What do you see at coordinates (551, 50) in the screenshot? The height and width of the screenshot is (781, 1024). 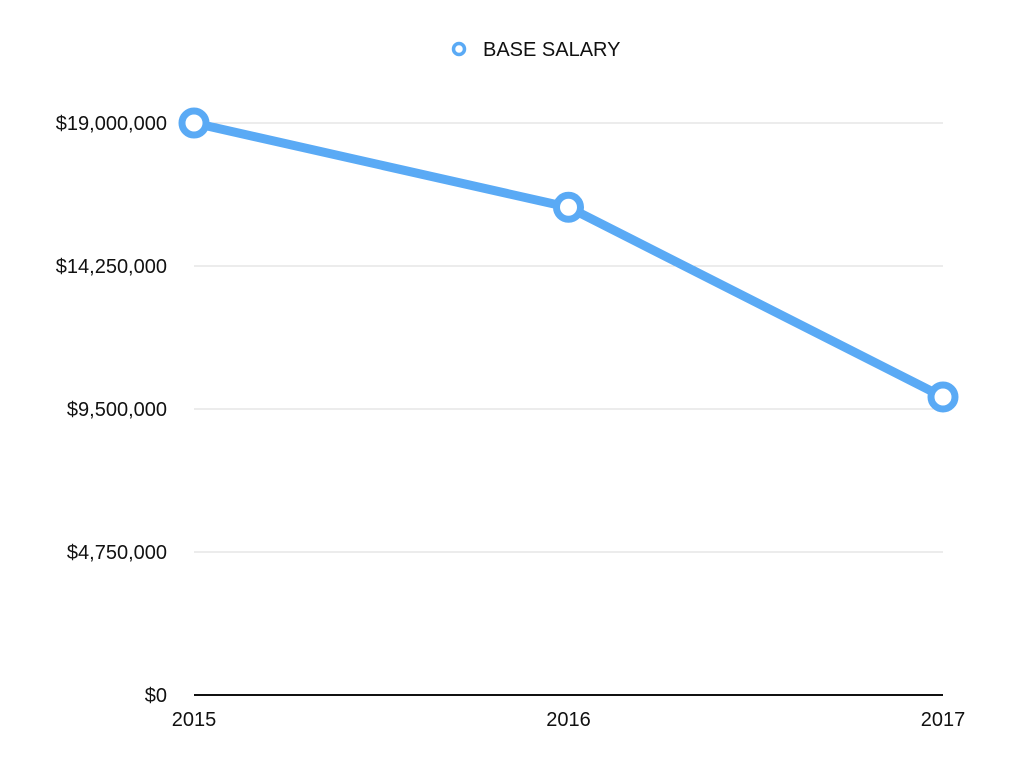 I see `legend-label: BASE SALARY` at bounding box center [551, 50].